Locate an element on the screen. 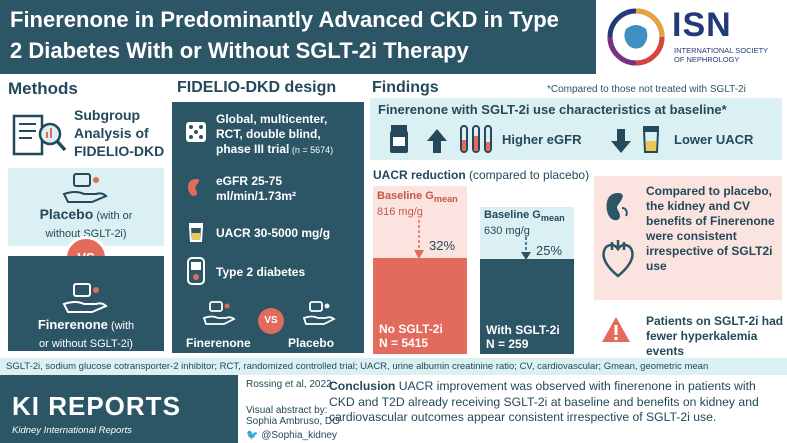  design-item1-line1: Global, multicenter, is located at coordinates (272, 119).